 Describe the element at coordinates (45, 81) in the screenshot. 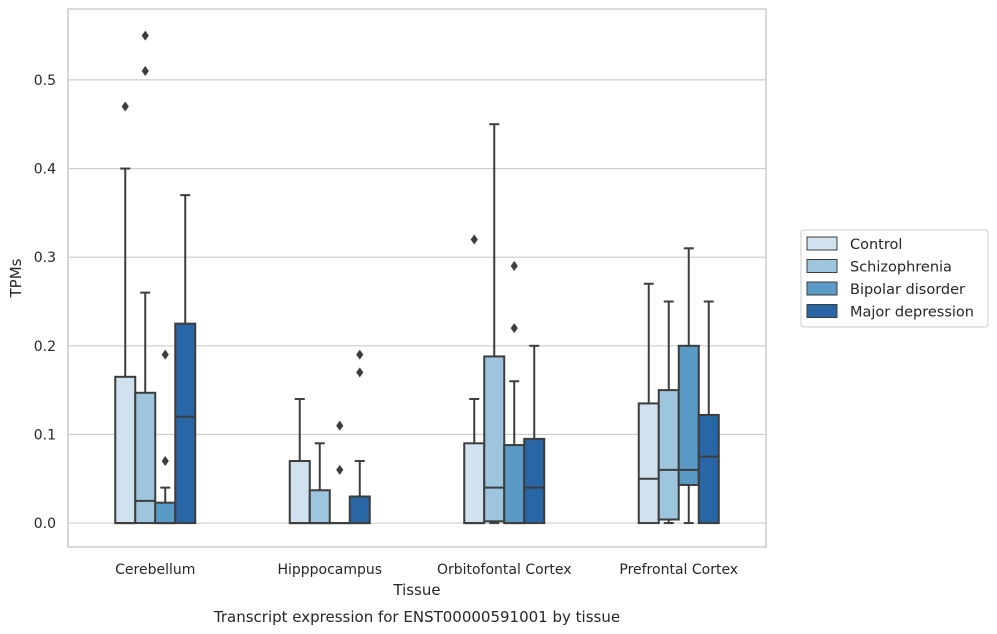

I see `y-tick-label: 0.5` at that location.